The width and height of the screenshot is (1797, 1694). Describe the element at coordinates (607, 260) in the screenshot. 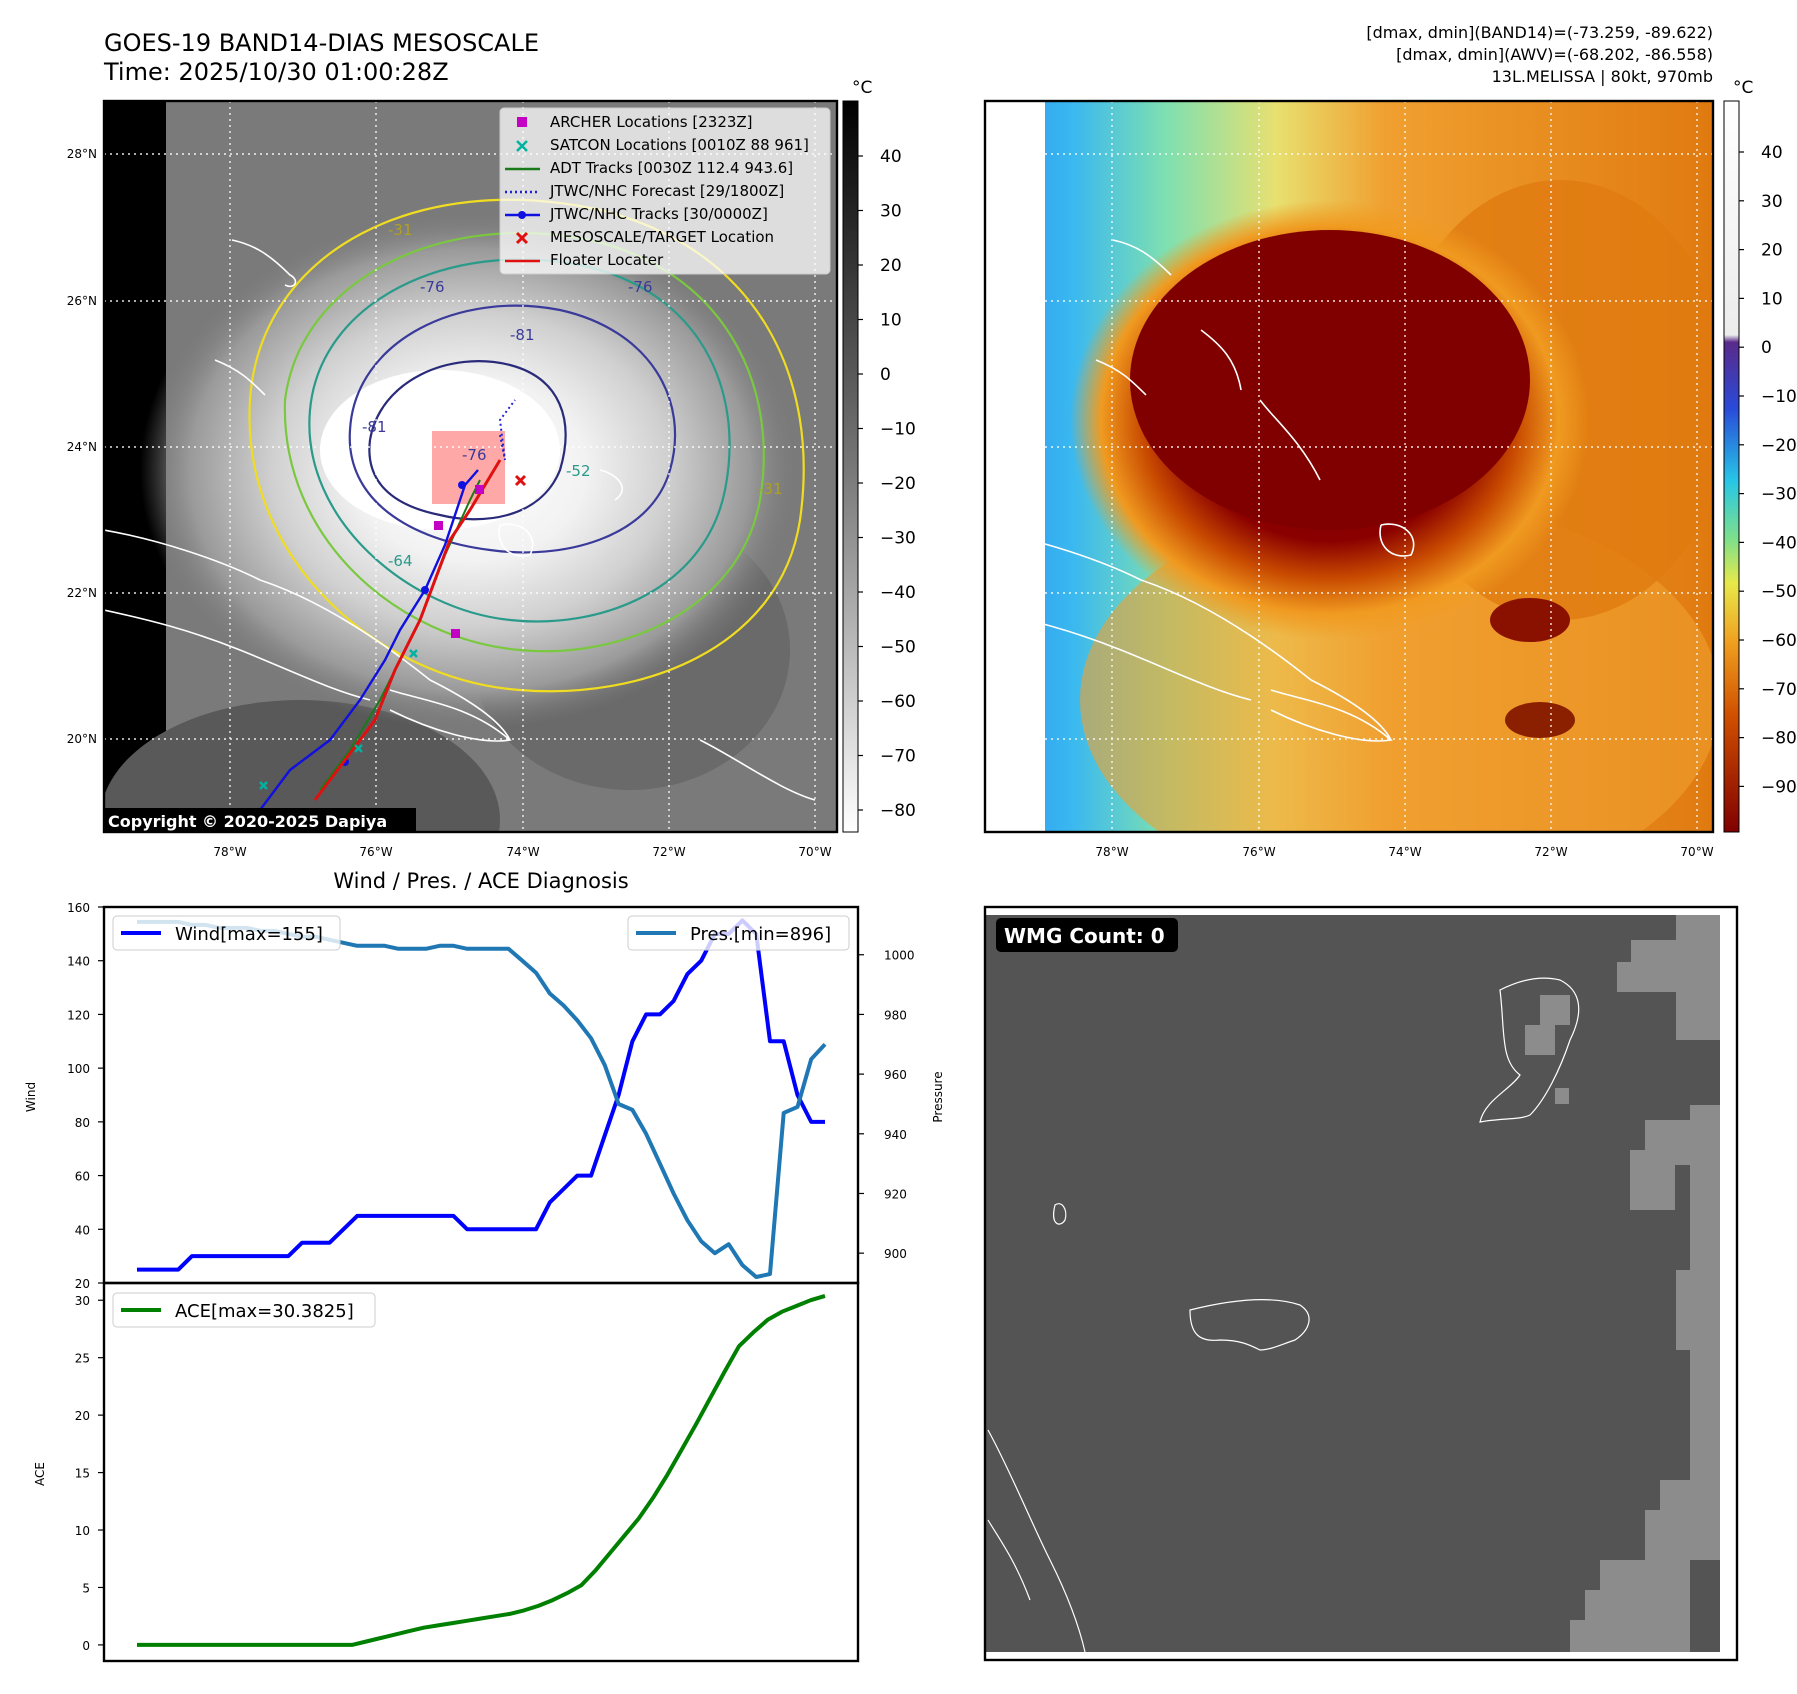

I see `legend-floater: Floater Locater` at that location.